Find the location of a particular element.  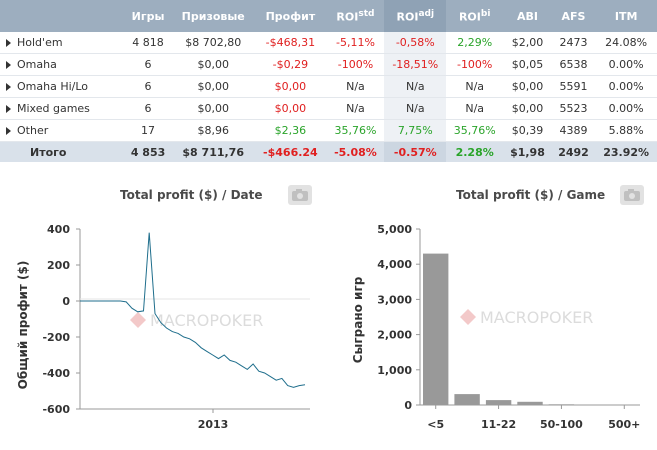

row-name-cell: Hold'em is located at coordinates (62, 43).